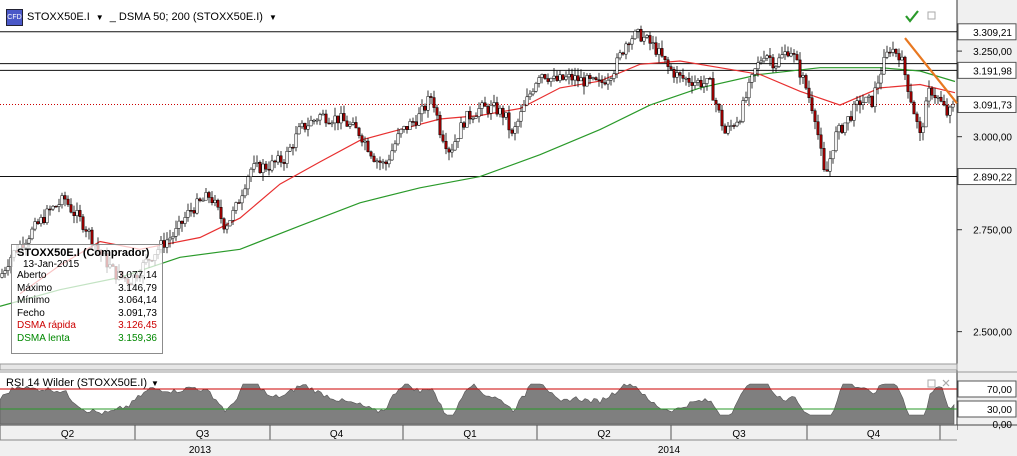  What do you see at coordinates (478, 440) in the screenshot?
I see `x-axis: Q2 Q3 Q4 Q1 Q2 Q3 Q4 2013 2014` at bounding box center [478, 440].